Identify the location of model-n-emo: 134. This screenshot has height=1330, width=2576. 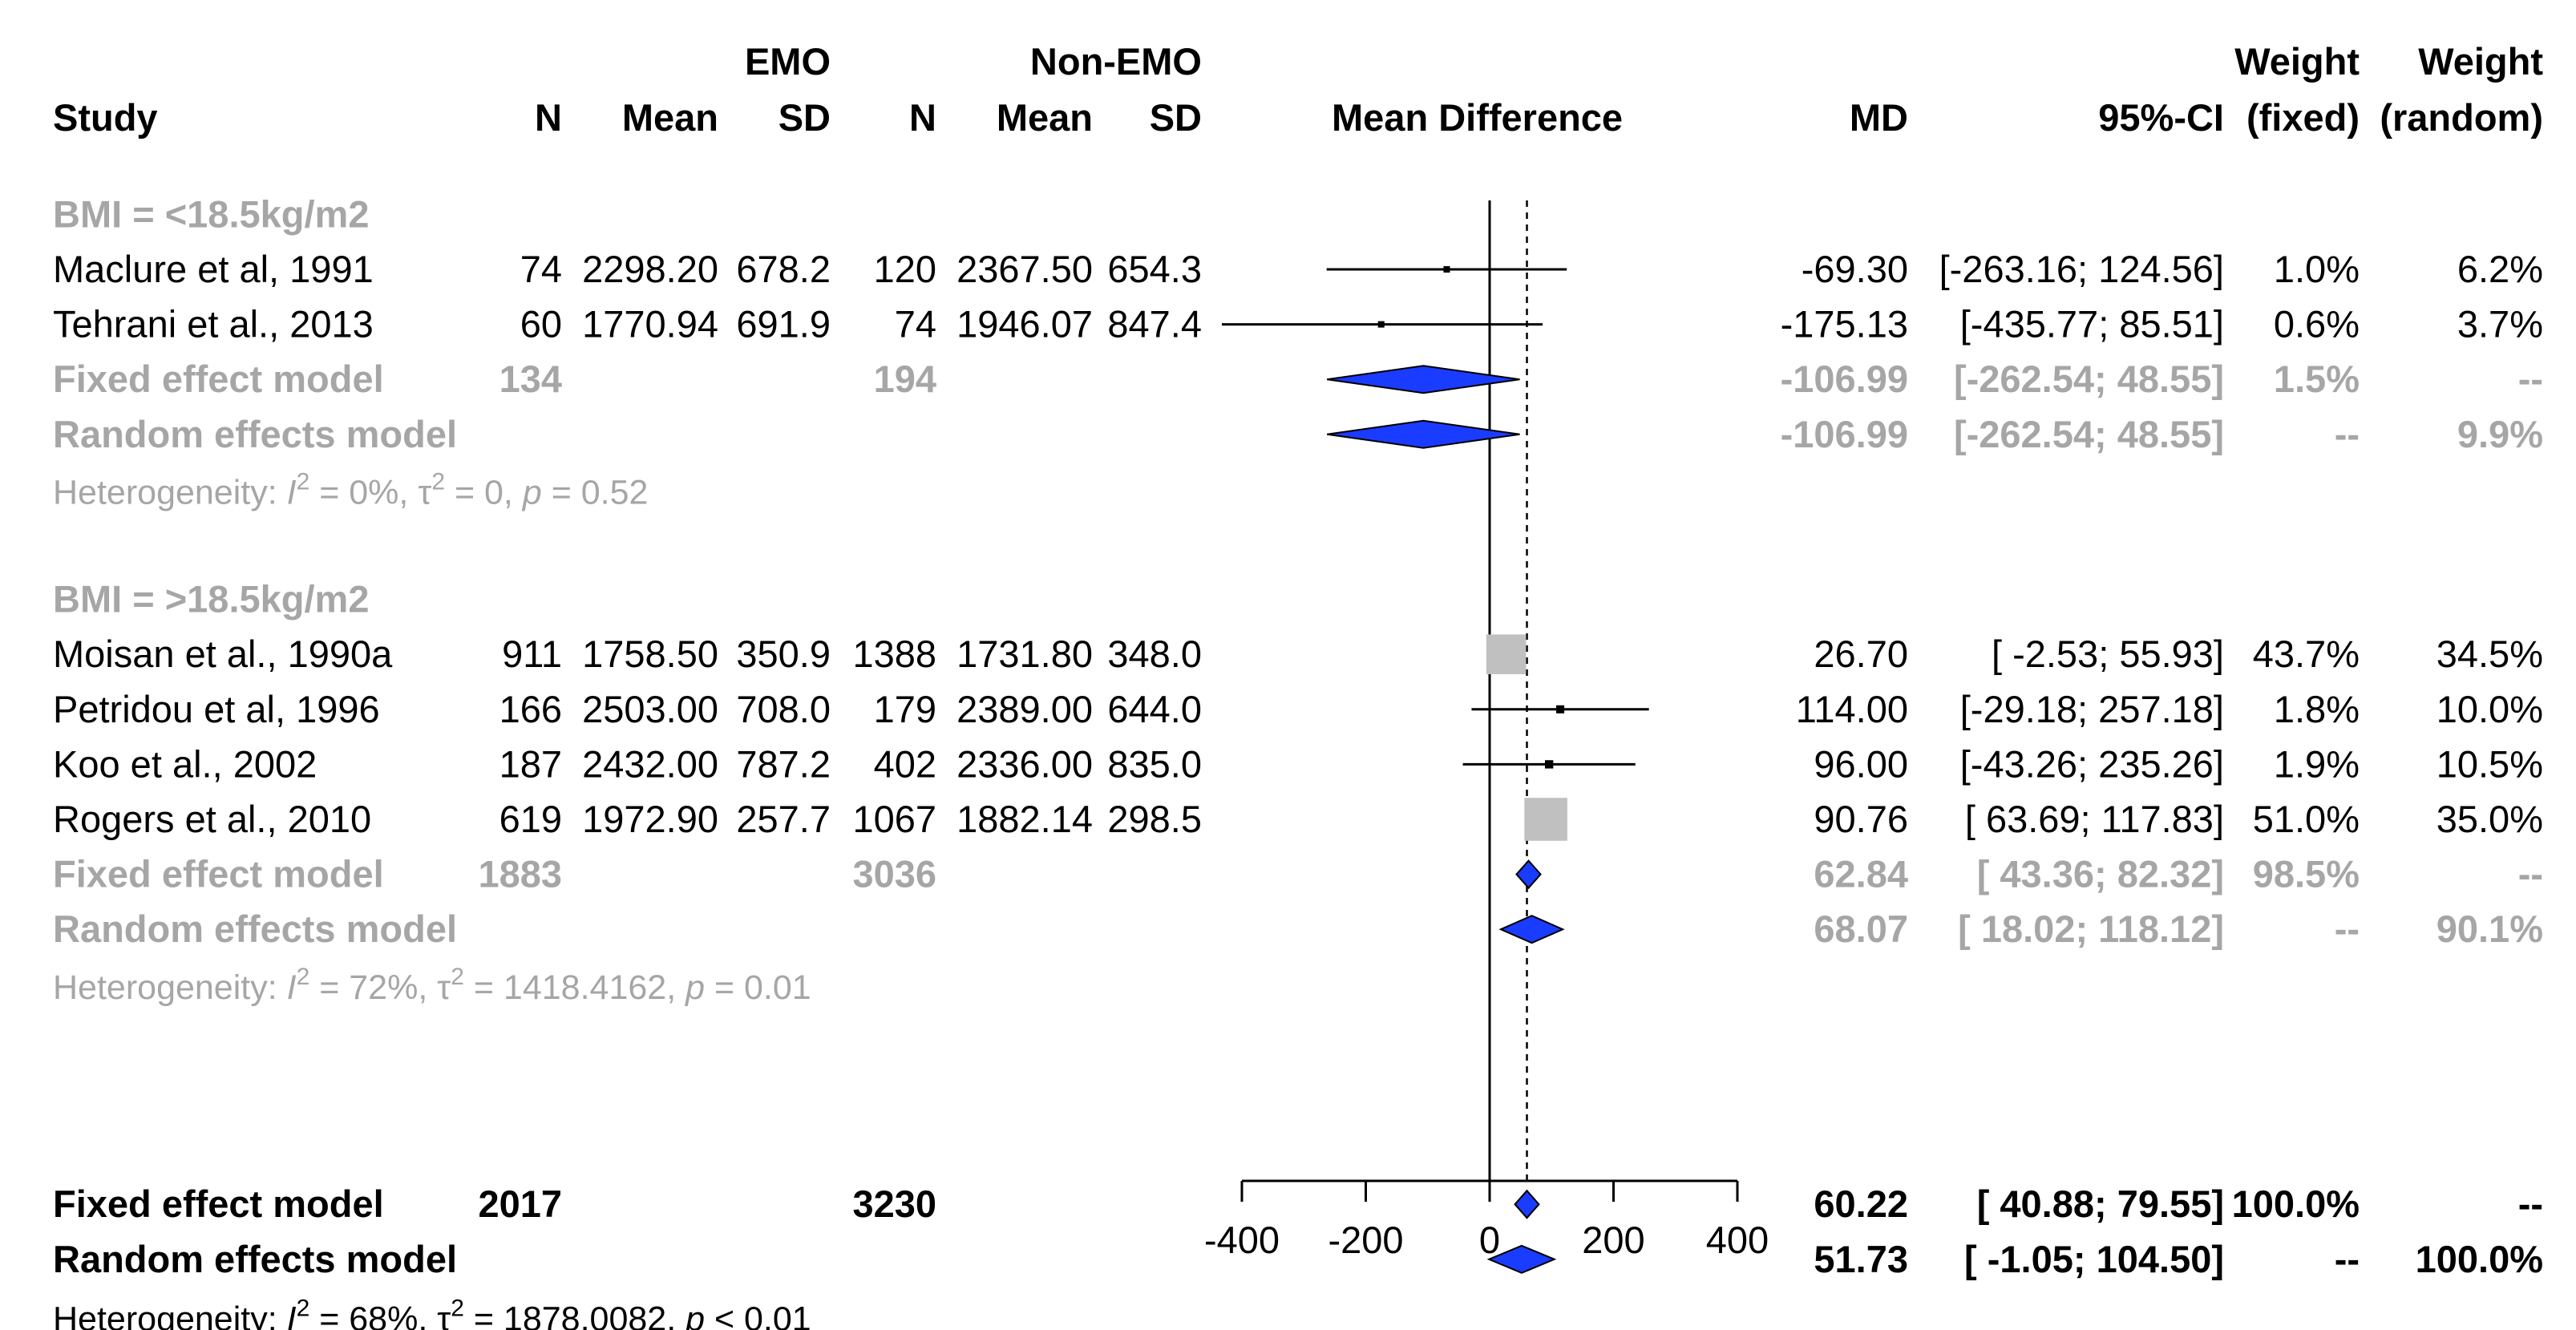
(530, 379).